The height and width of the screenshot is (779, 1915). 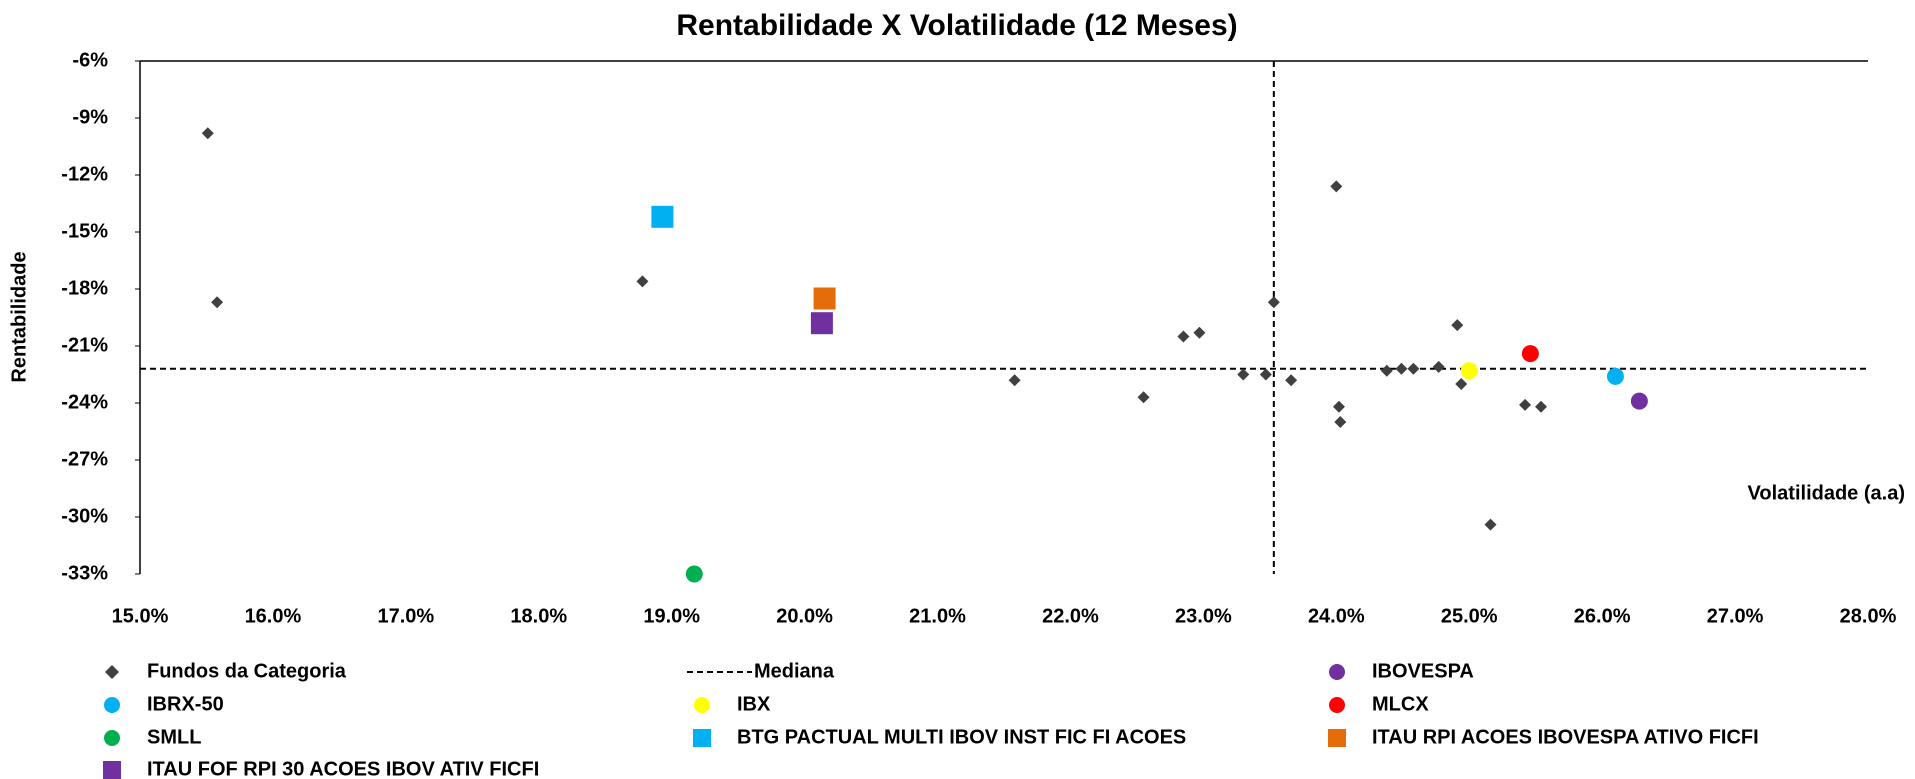 What do you see at coordinates (405, 616) in the screenshot?
I see `x-tick-label: 17.0%` at bounding box center [405, 616].